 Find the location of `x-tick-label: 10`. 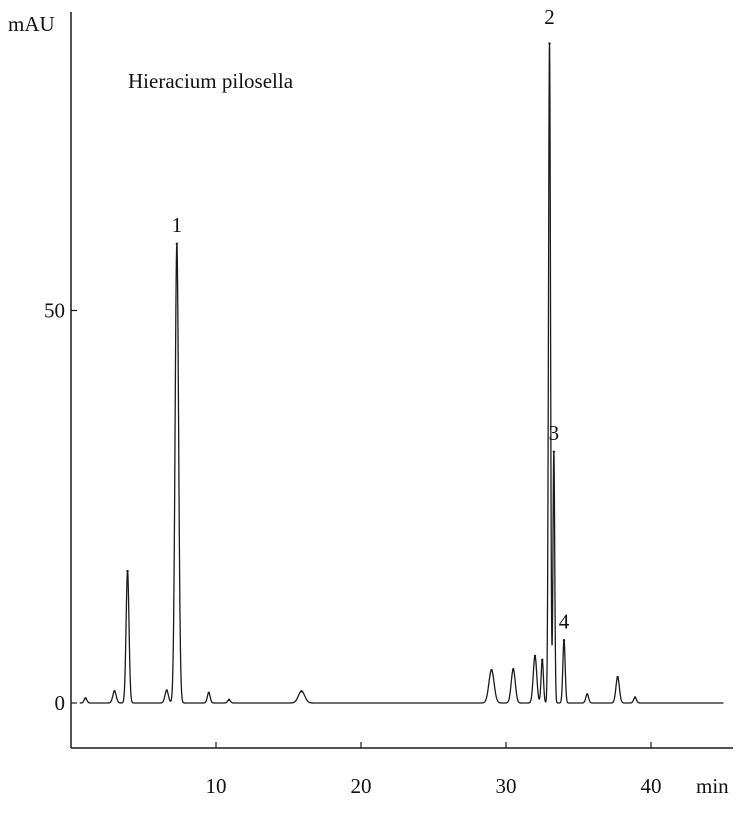

x-tick-label: 10 is located at coordinates (216, 786).